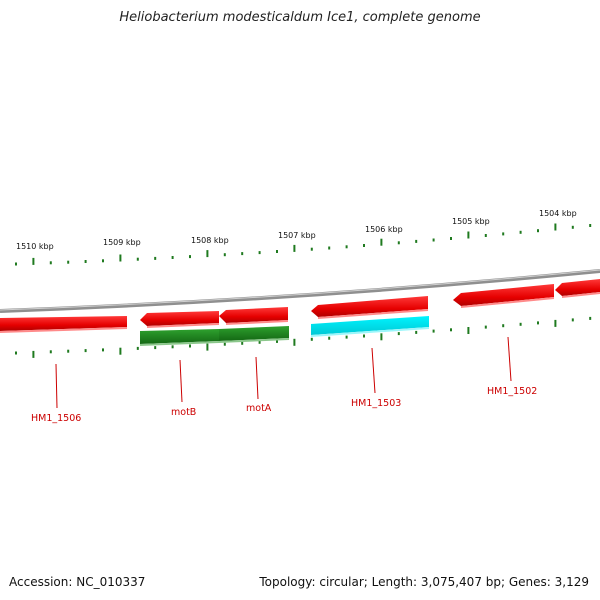  What do you see at coordinates (376, 403) in the screenshot?
I see `gene-label-hm1-1503: HM1_1503` at bounding box center [376, 403].